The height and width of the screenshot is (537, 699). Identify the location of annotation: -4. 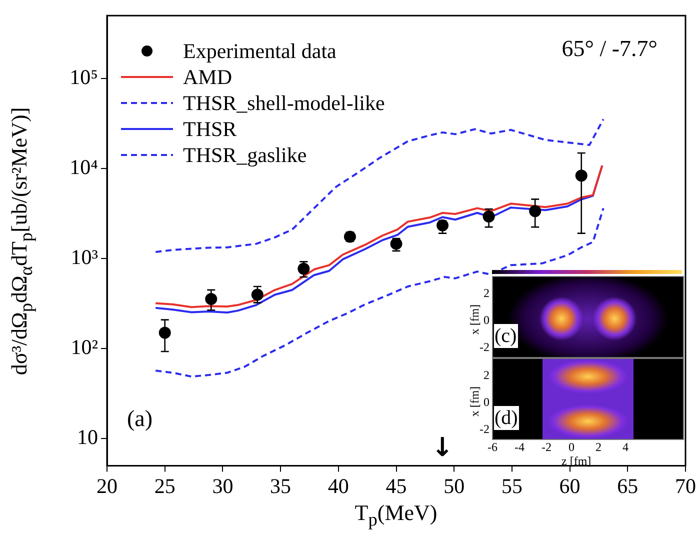
(519, 447).